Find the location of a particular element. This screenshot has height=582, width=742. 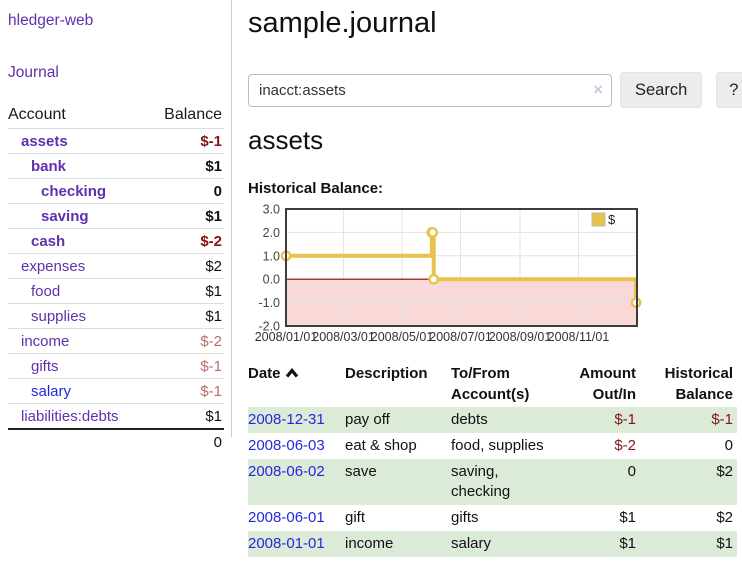

account-balance: 0 is located at coordinates (217, 191).